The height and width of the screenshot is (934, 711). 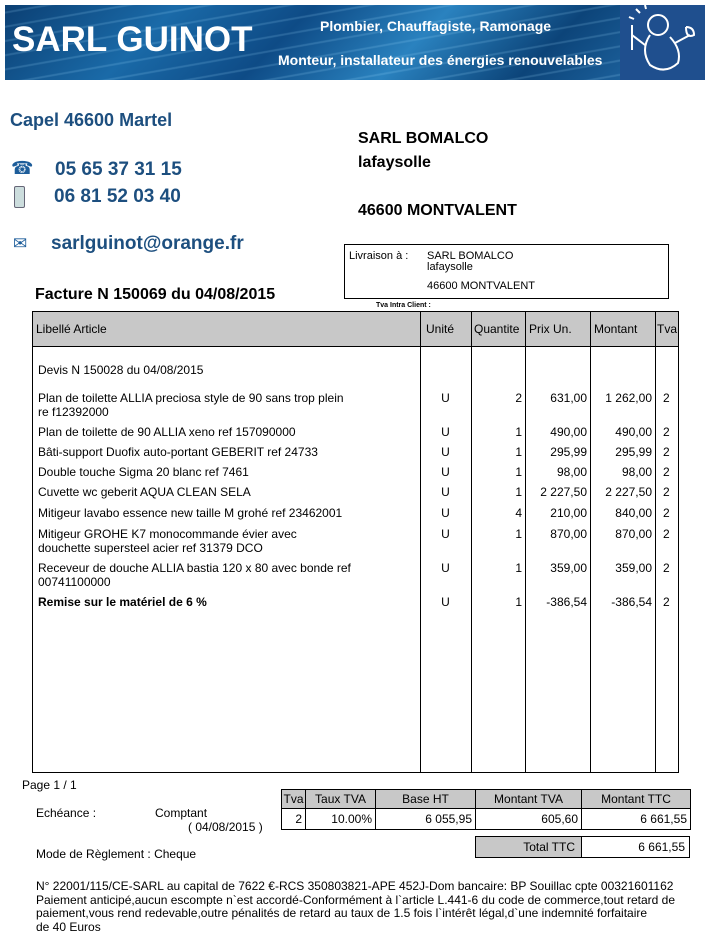 I want to click on vat-cell-rate: 10.00%, so click(x=340, y=819).